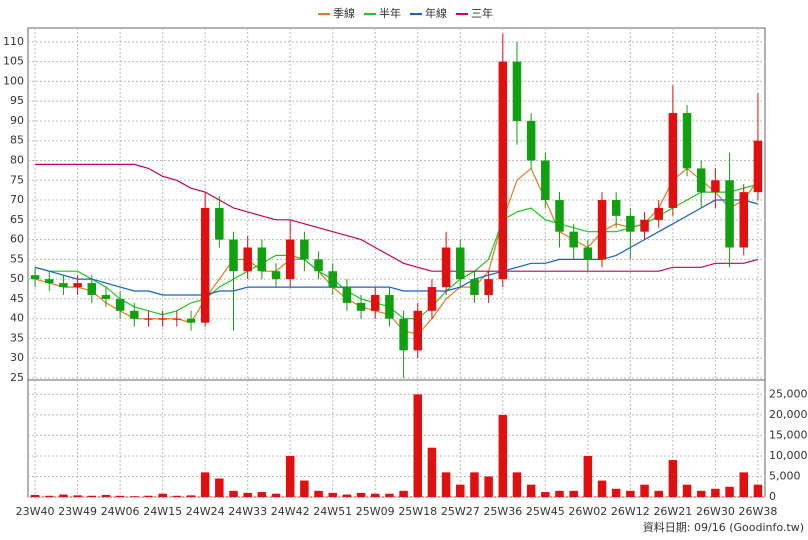  What do you see at coordinates (545, 511) in the screenshot?
I see `x-tick-label: 25W45` at bounding box center [545, 511].